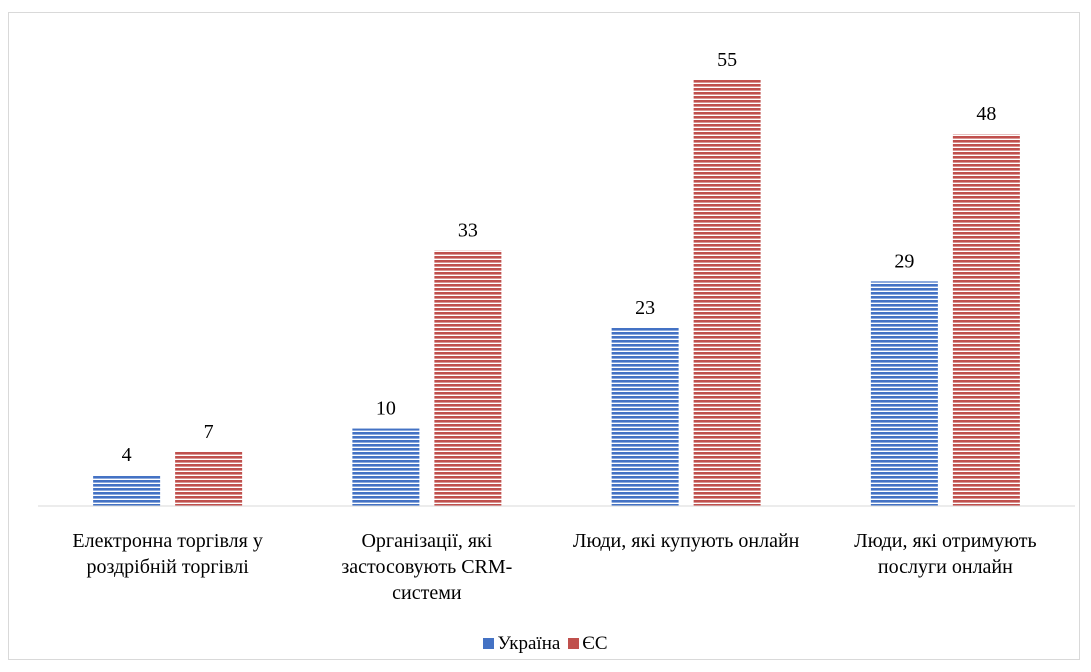 This screenshot has height=672, width=1091. Describe the element at coordinates (595, 643) in the screenshot. I see `legend-label: ЄС` at that location.